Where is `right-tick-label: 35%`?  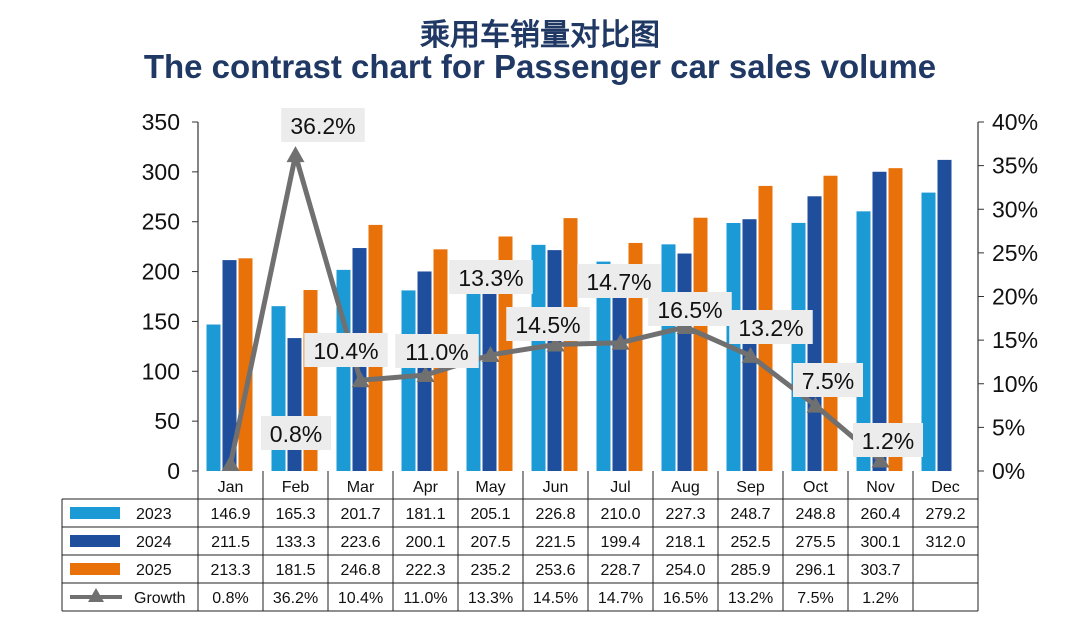 right-tick-label: 35% is located at coordinates (1015, 166).